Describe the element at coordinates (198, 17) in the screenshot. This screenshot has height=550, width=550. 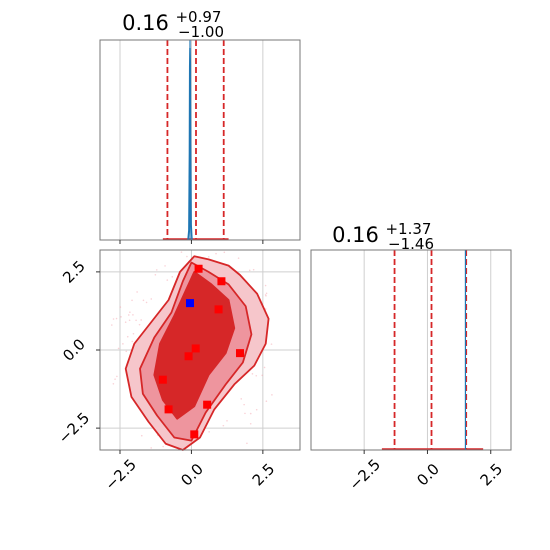
I see `marginal-x-title-upper: +0.97` at that location.